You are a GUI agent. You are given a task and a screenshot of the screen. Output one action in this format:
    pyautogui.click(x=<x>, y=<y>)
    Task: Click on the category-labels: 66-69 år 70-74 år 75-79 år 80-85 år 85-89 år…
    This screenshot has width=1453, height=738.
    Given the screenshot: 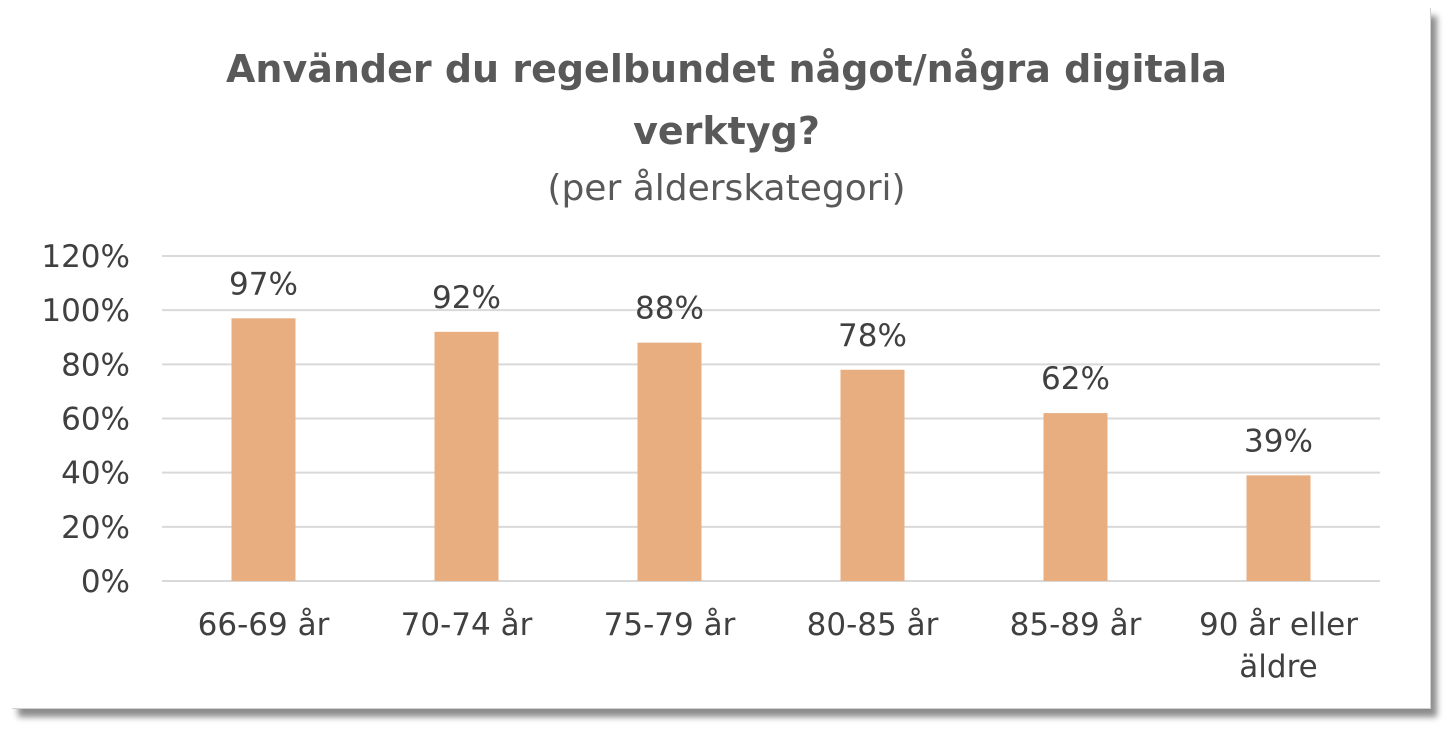 What is the action you would take?
    pyautogui.click(x=778, y=646)
    